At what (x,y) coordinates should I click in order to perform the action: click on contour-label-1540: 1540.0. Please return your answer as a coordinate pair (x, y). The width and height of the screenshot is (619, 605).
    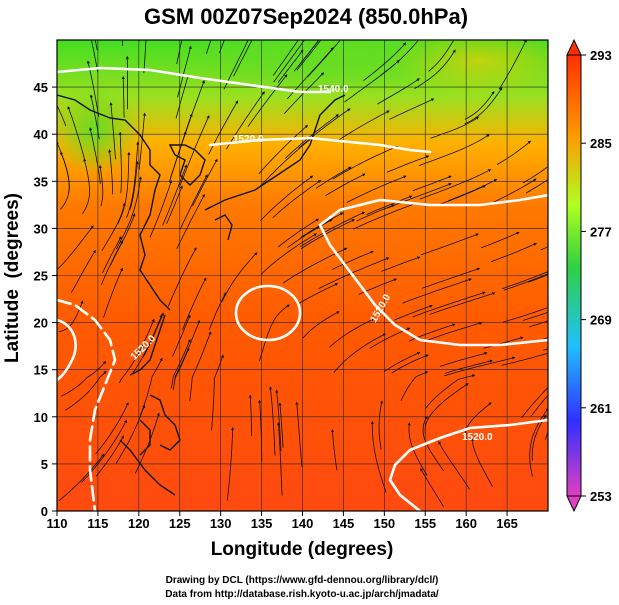
    Looking at the image, I should click on (333, 89).